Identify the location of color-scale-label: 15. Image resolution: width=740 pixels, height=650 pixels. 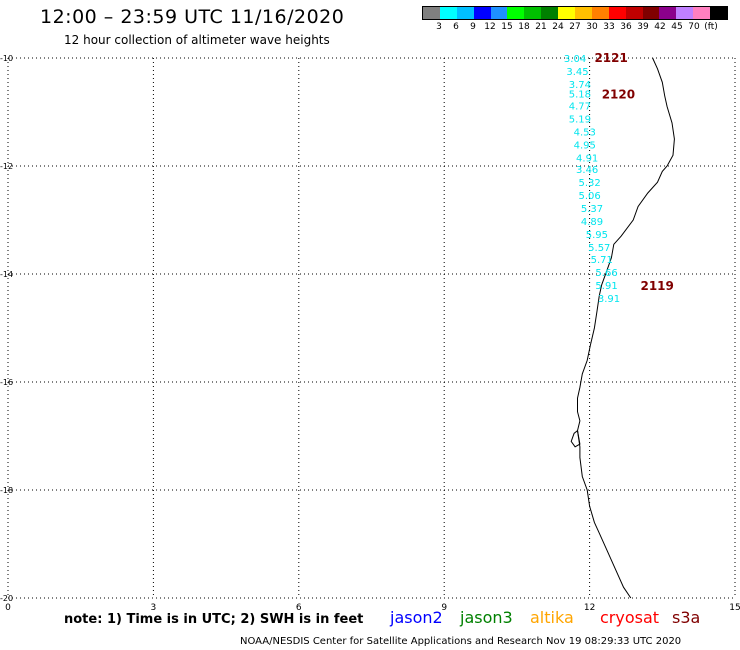
(507, 27).